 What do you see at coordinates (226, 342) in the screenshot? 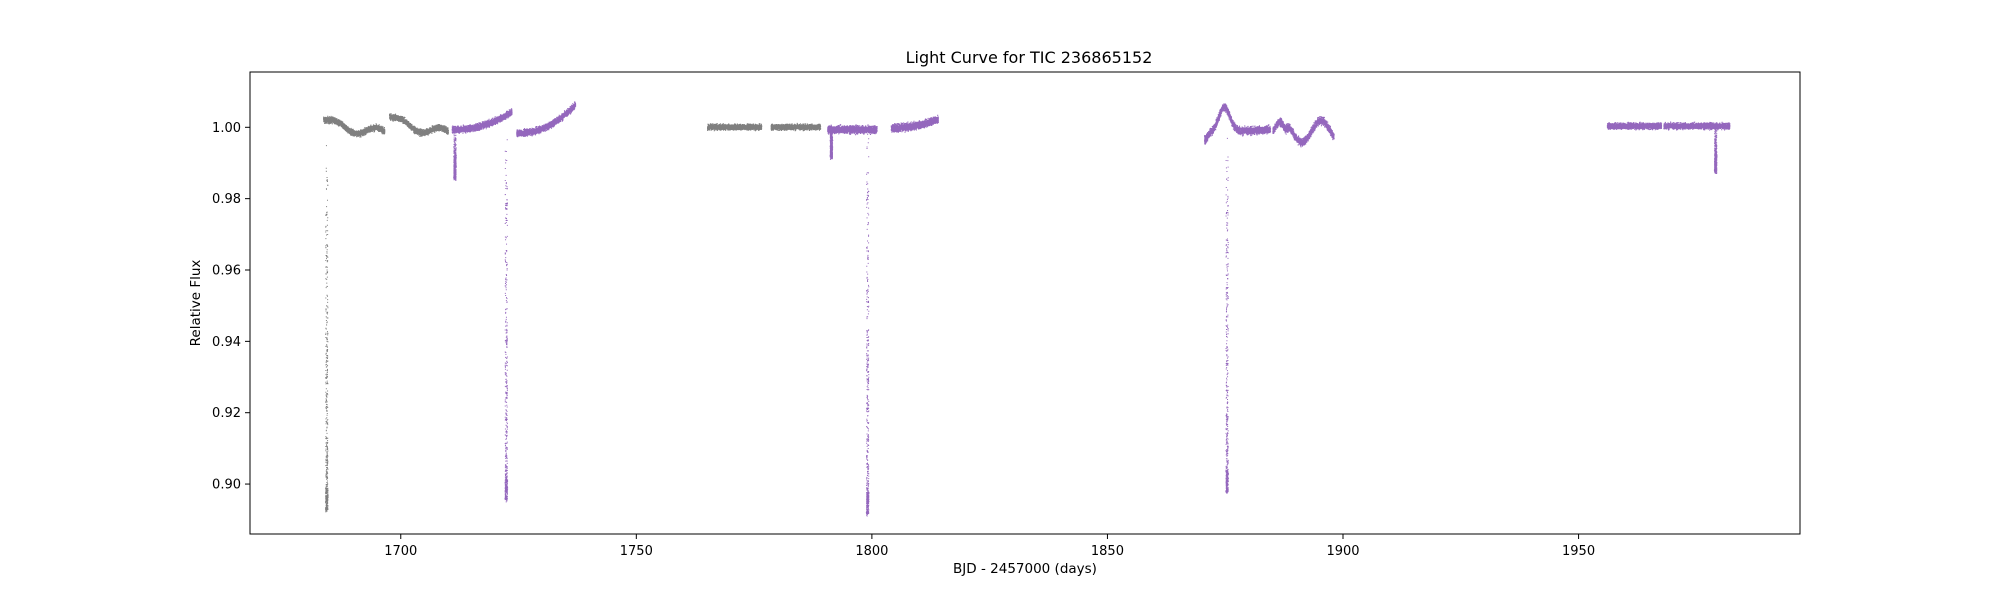
I see `y-tick-label: 0.94` at bounding box center [226, 342].